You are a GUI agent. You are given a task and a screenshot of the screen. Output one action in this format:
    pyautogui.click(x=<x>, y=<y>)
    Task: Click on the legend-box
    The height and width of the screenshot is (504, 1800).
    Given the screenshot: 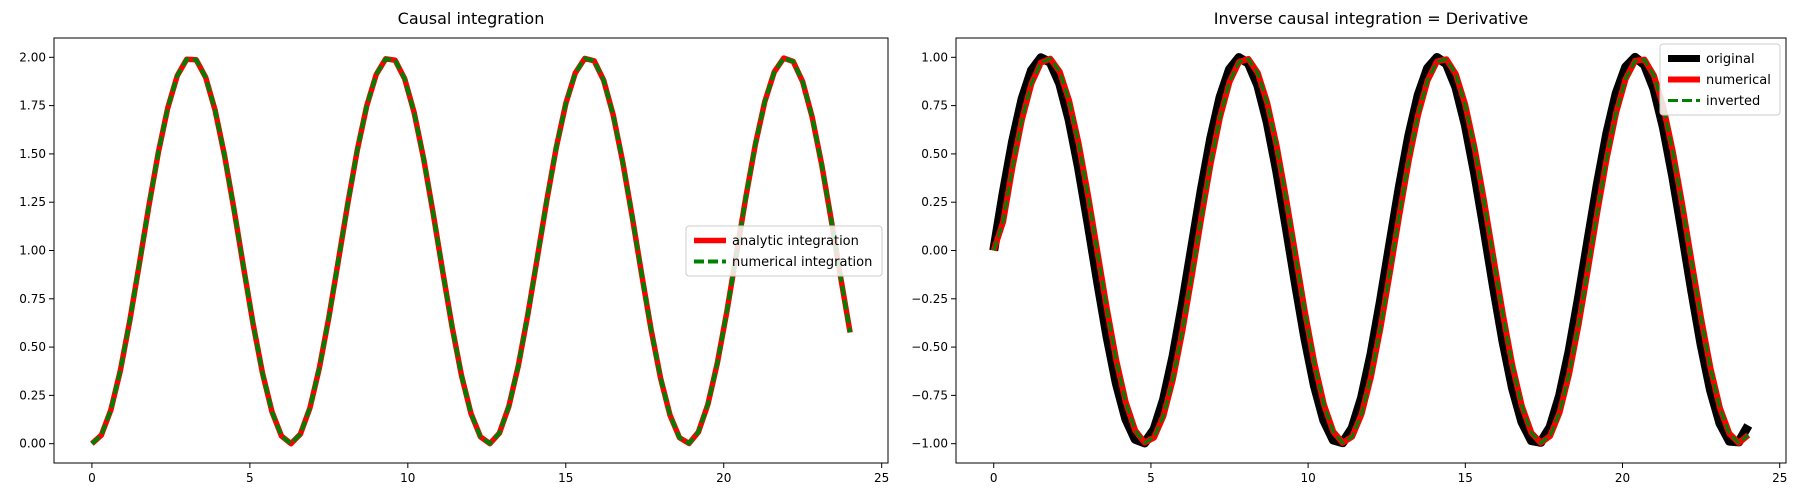 What is the action you would take?
    pyautogui.click(x=784, y=251)
    